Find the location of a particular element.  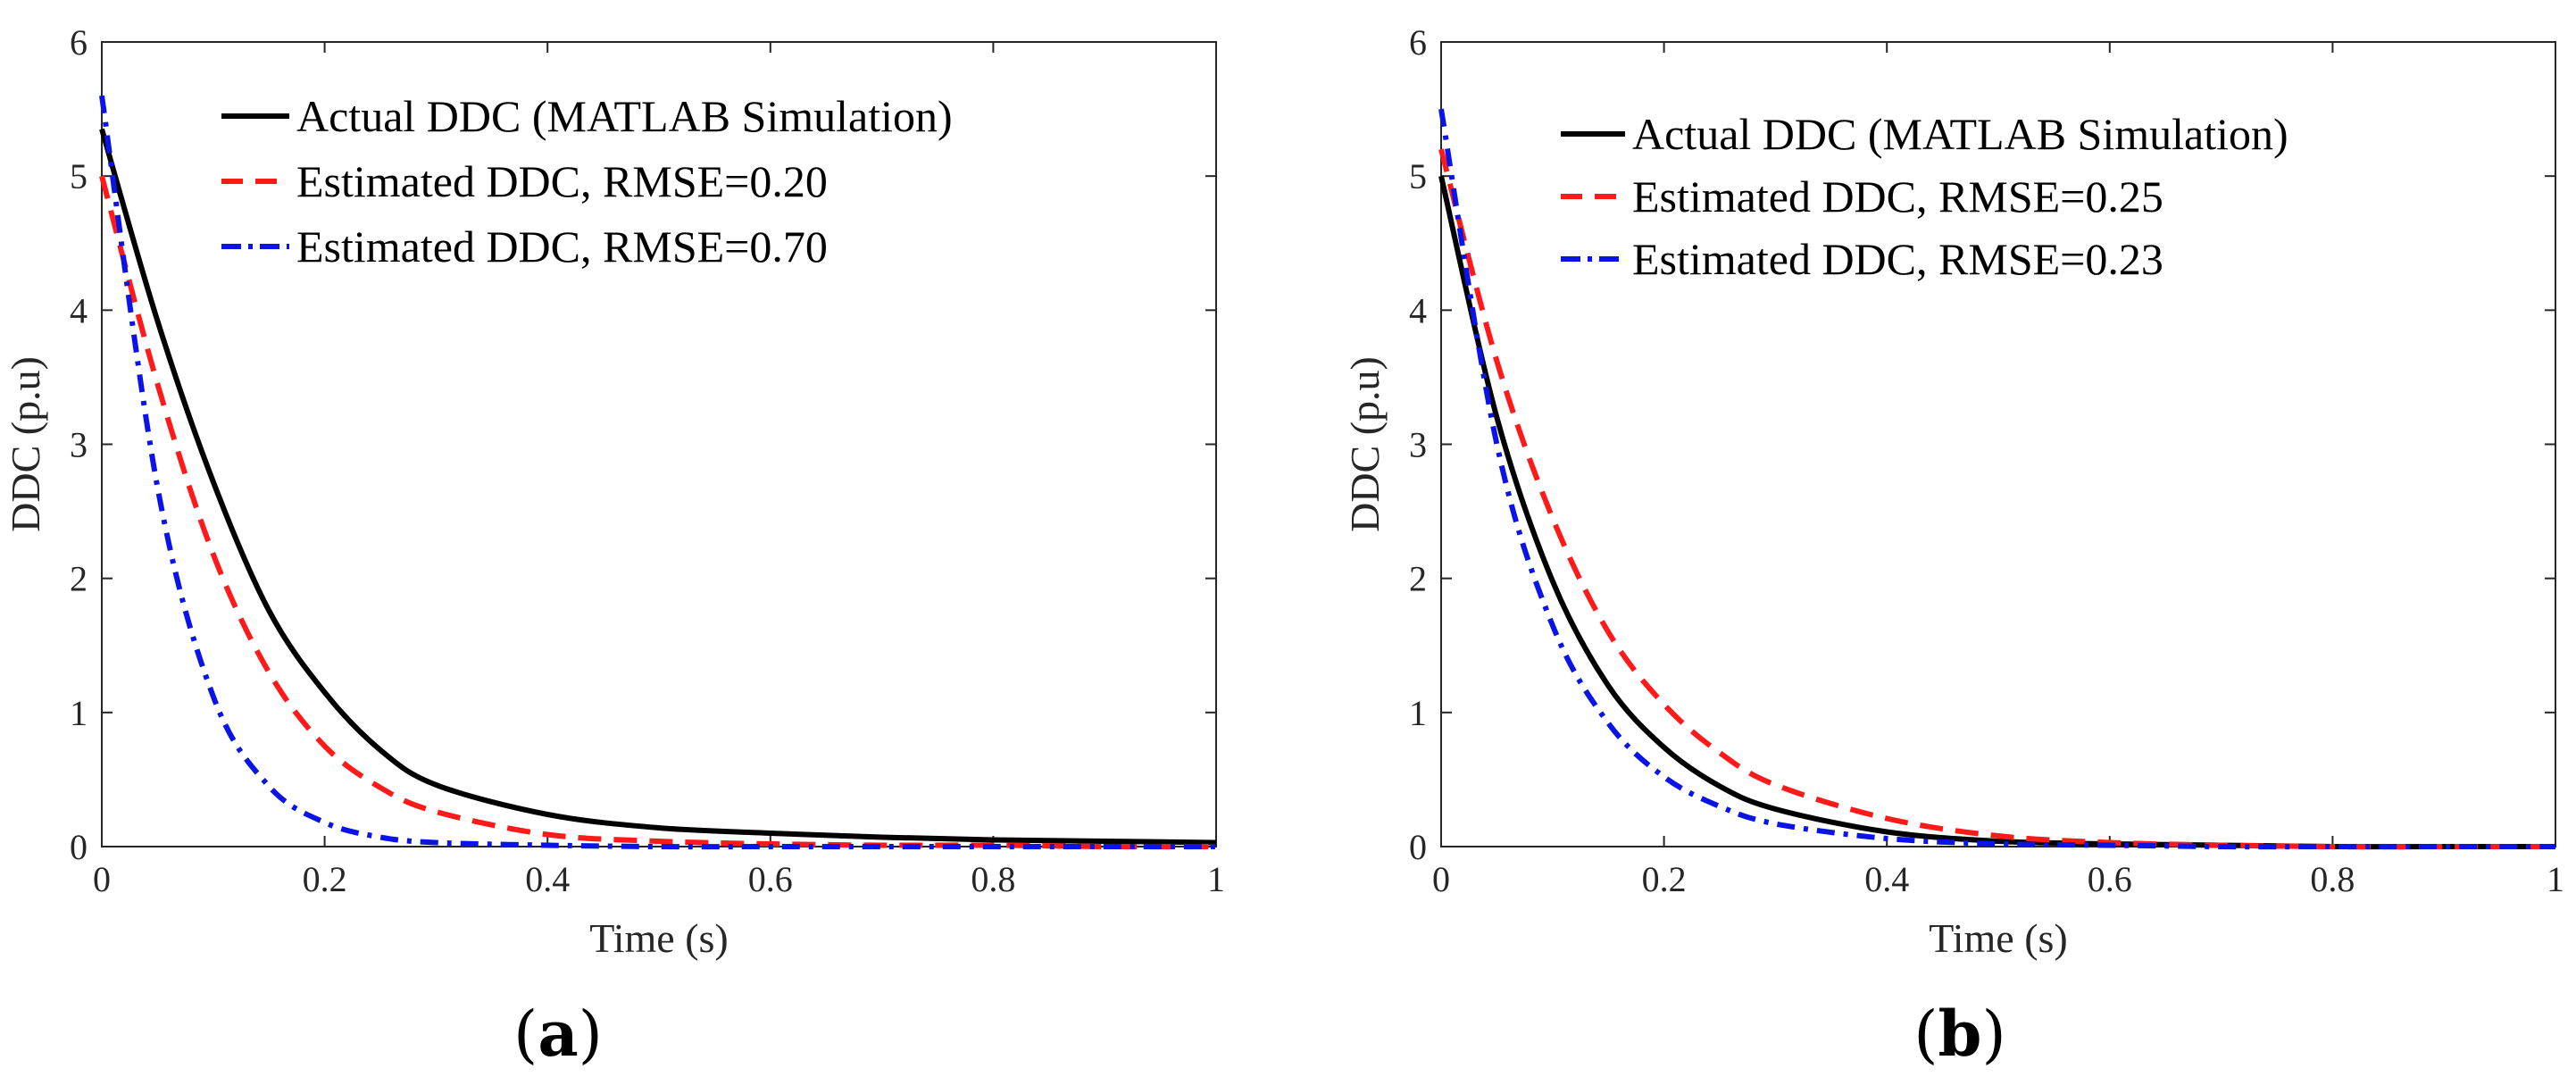

y-axis-title-b: DDC (p.u) is located at coordinates (1365, 444).